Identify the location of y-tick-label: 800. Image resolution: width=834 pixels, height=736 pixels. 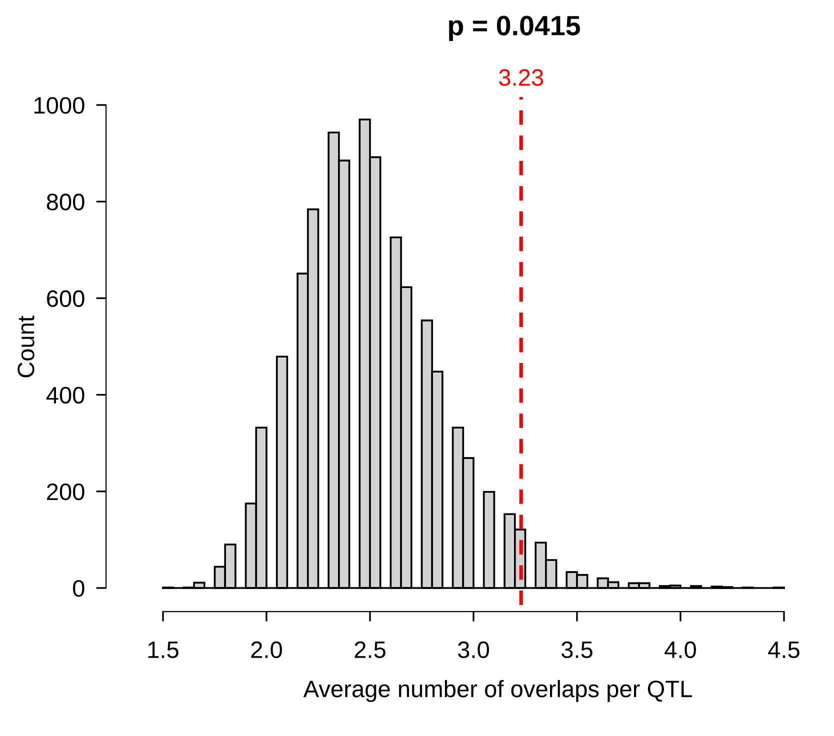
(65, 202).